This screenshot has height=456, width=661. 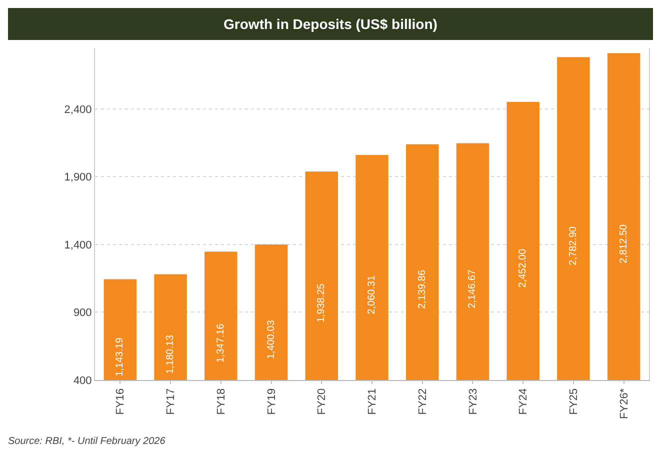 I want to click on data-label: 1,180.13, so click(x=170, y=354).